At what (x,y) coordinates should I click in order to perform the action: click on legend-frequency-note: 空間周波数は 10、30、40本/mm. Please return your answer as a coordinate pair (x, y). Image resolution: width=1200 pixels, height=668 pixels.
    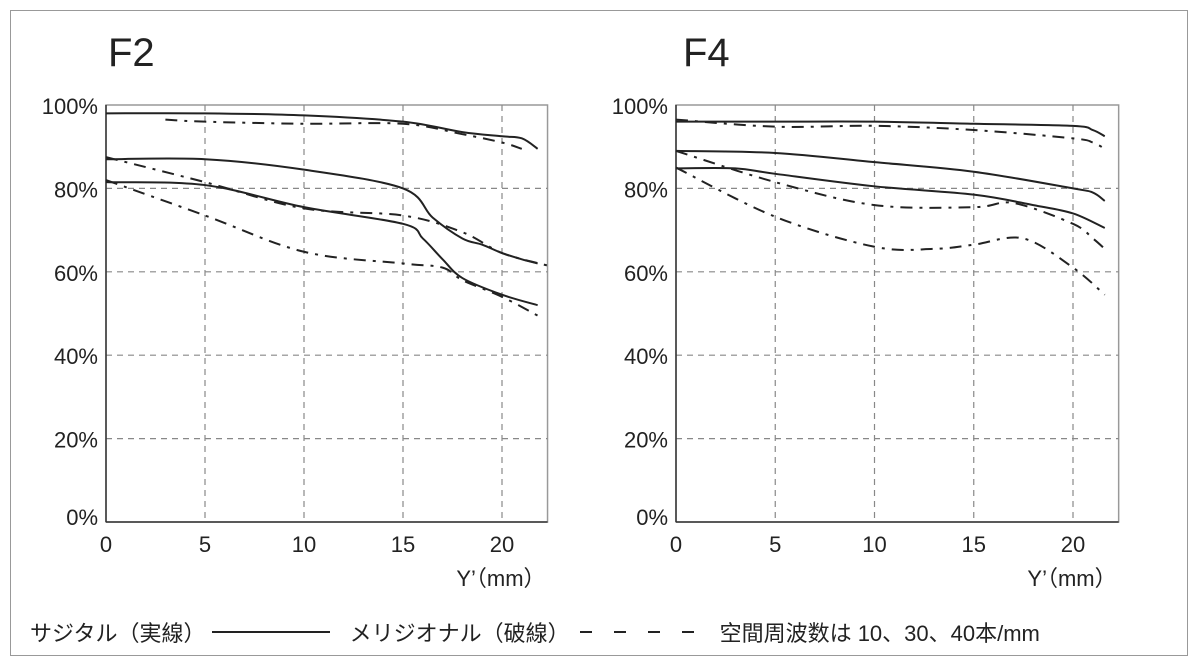
    Looking at the image, I should click on (879, 633).